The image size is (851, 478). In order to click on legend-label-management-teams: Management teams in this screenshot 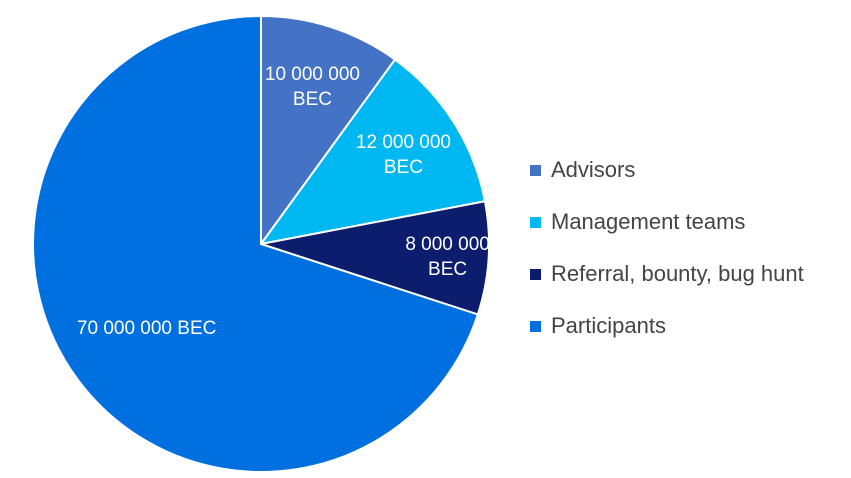, I will do `click(648, 221)`.